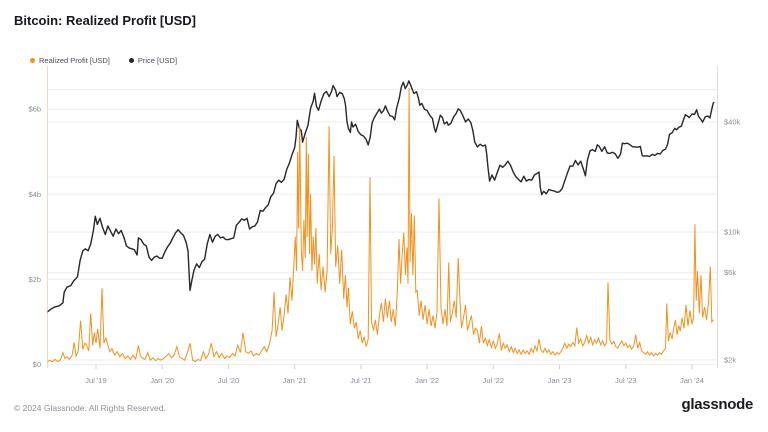  Describe the element at coordinates (295, 380) in the screenshot. I see `x-tick-label: Jan '21` at that location.